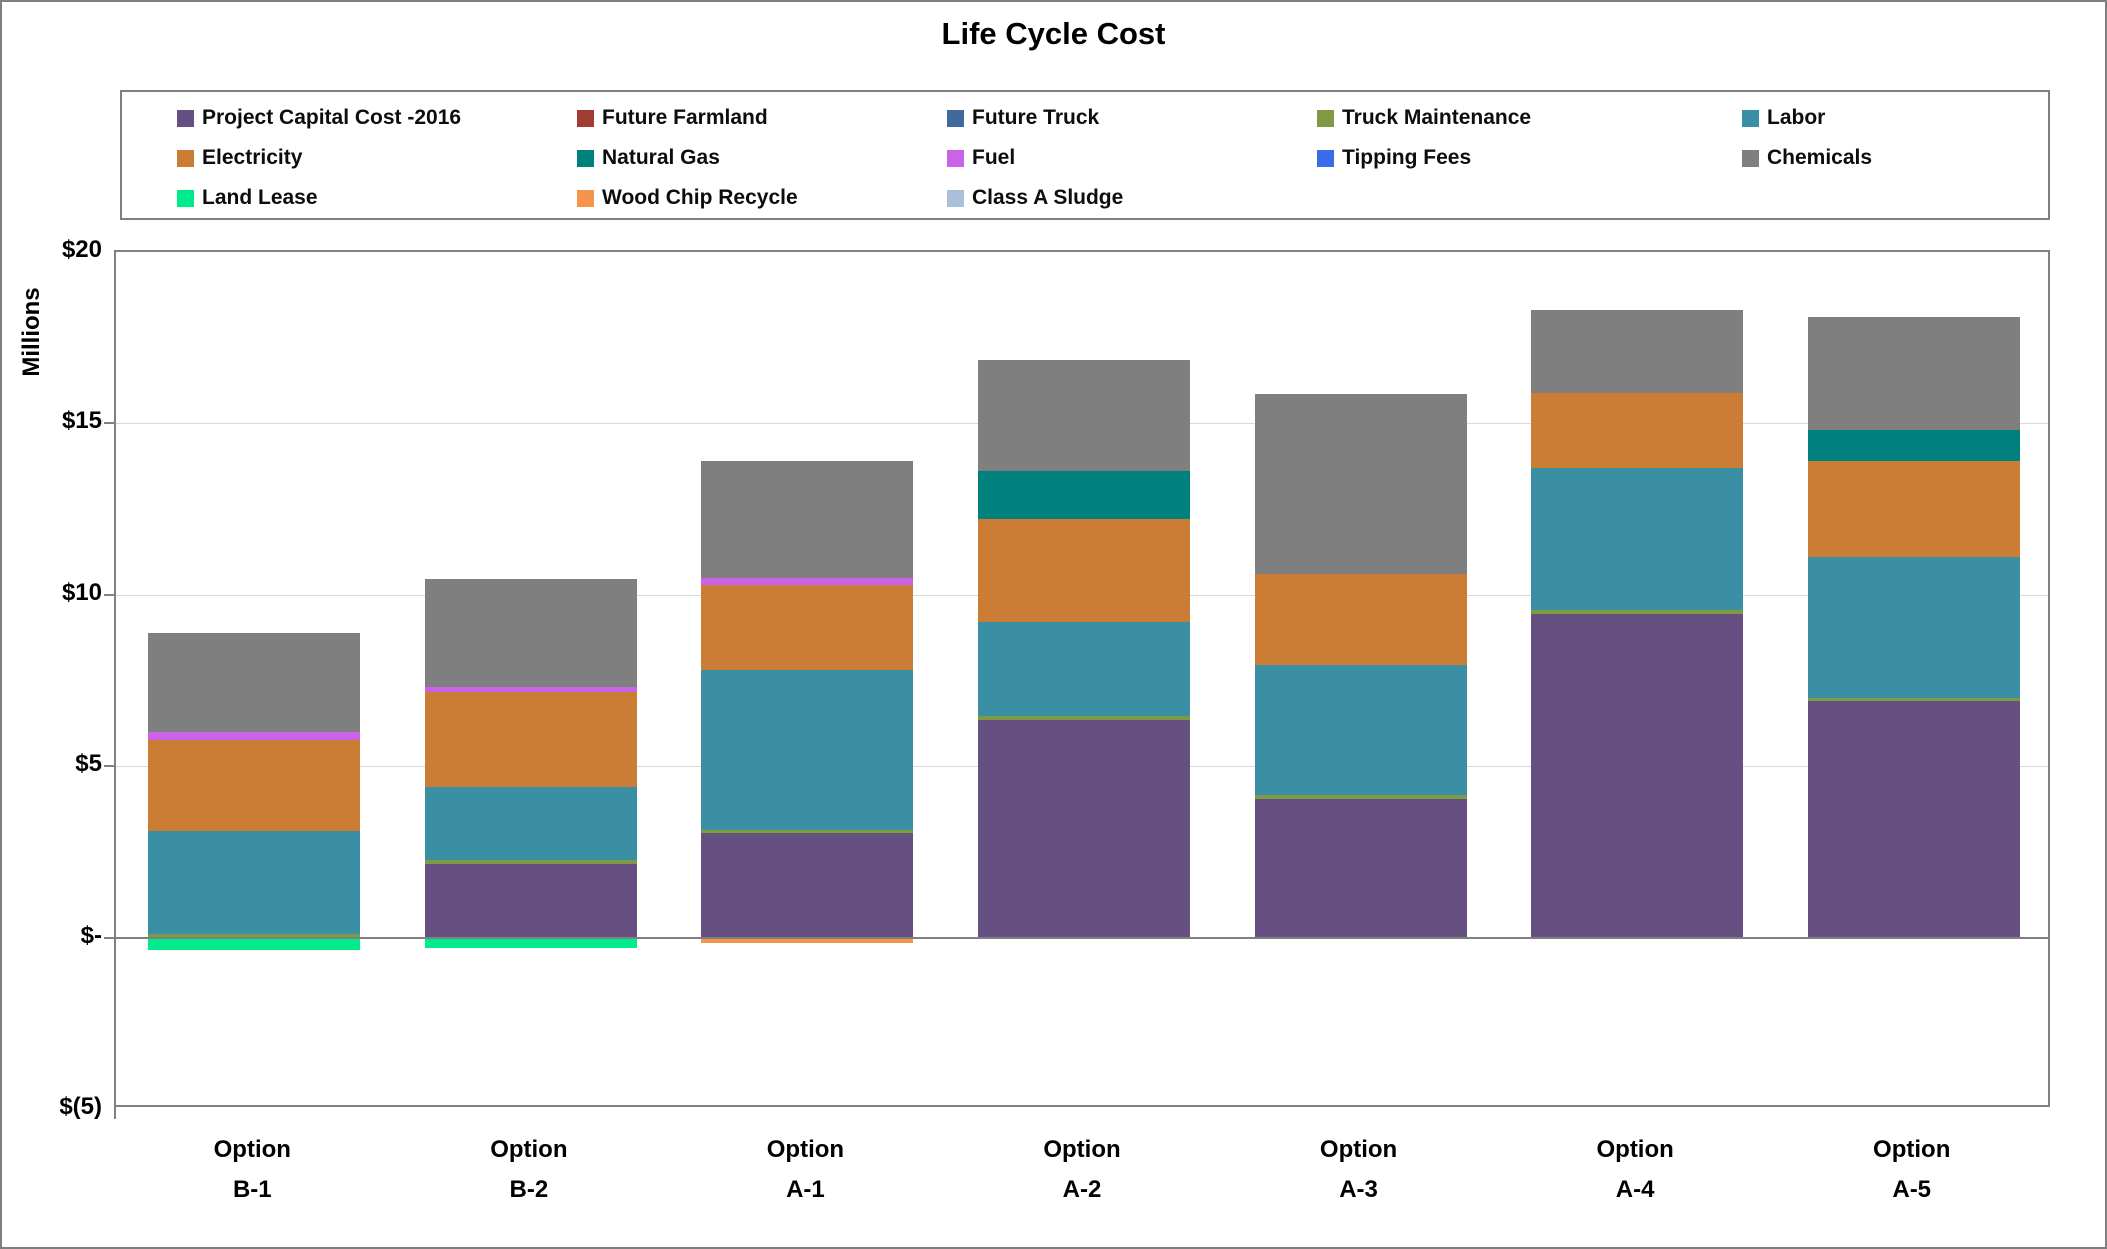  Describe the element at coordinates (80, 1106) in the screenshot. I see `y-tick-label--5: $(5)` at that location.